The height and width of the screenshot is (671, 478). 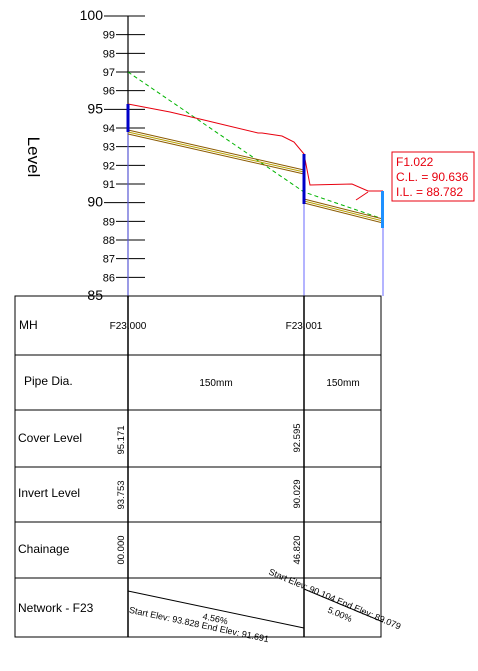 What do you see at coordinates (362, 196) in the screenshot?
I see `ground-level-tick` at bounding box center [362, 196].